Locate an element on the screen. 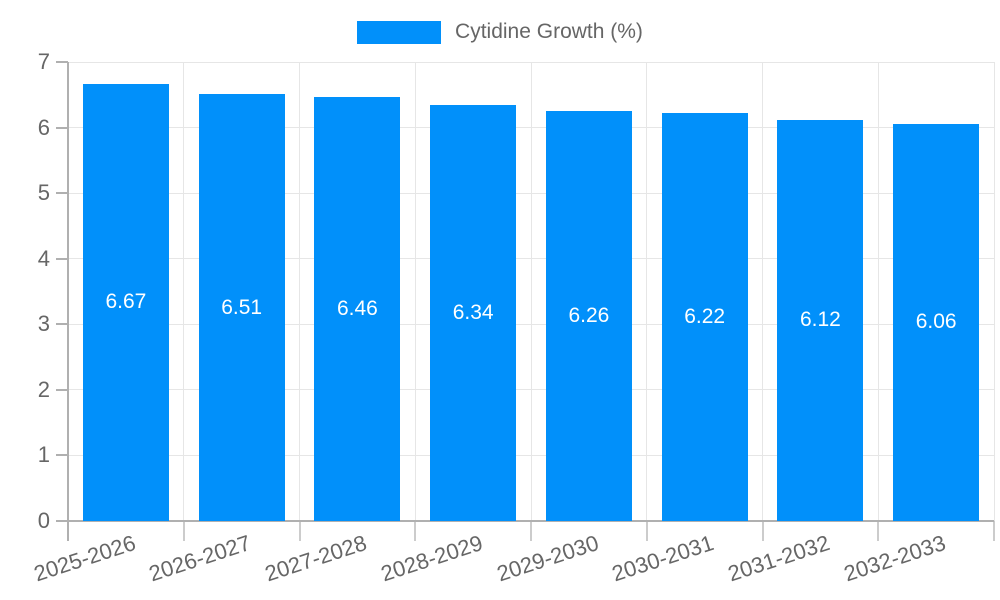  x-axis-category-label: 2030-2031 is located at coordinates (663, 558).